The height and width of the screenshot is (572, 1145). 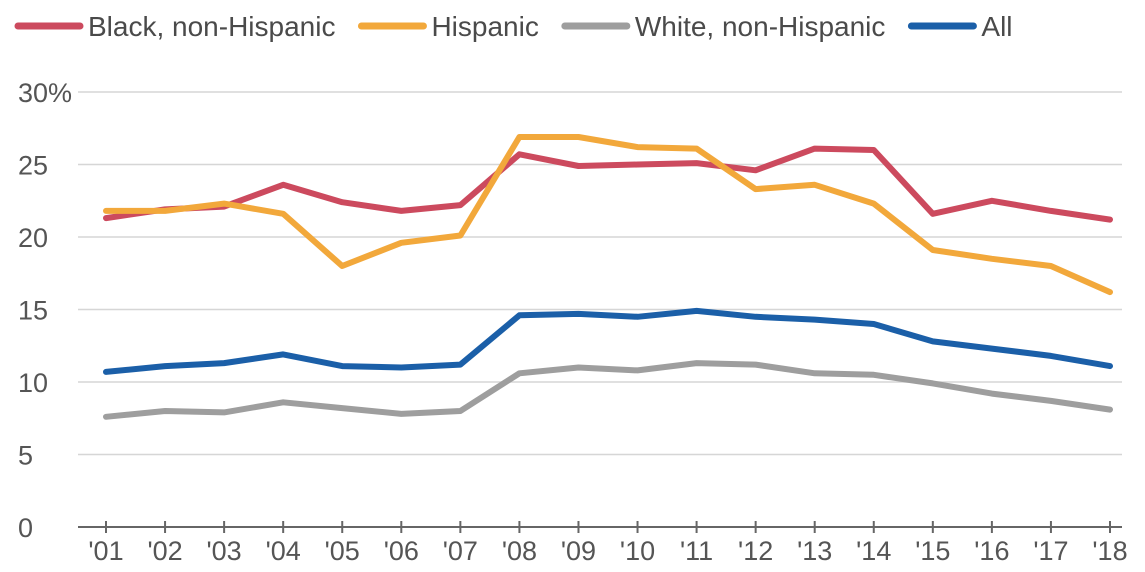 I want to click on x-tick-label: '03, so click(x=224, y=551).